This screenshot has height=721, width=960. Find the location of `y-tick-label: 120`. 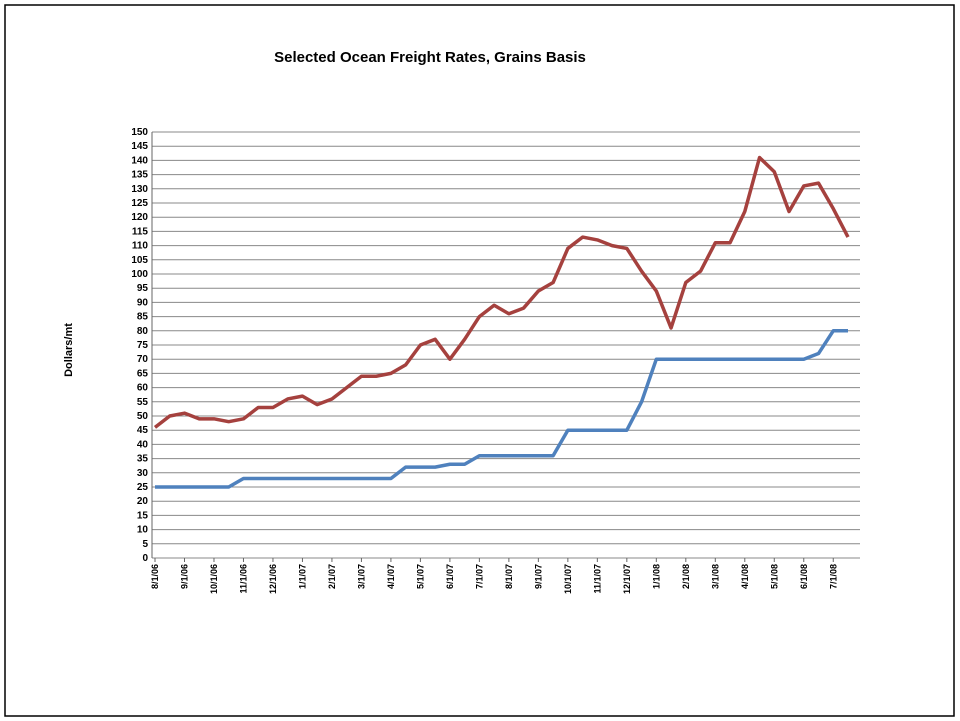

y-tick-label: 120 is located at coordinates (139, 217).